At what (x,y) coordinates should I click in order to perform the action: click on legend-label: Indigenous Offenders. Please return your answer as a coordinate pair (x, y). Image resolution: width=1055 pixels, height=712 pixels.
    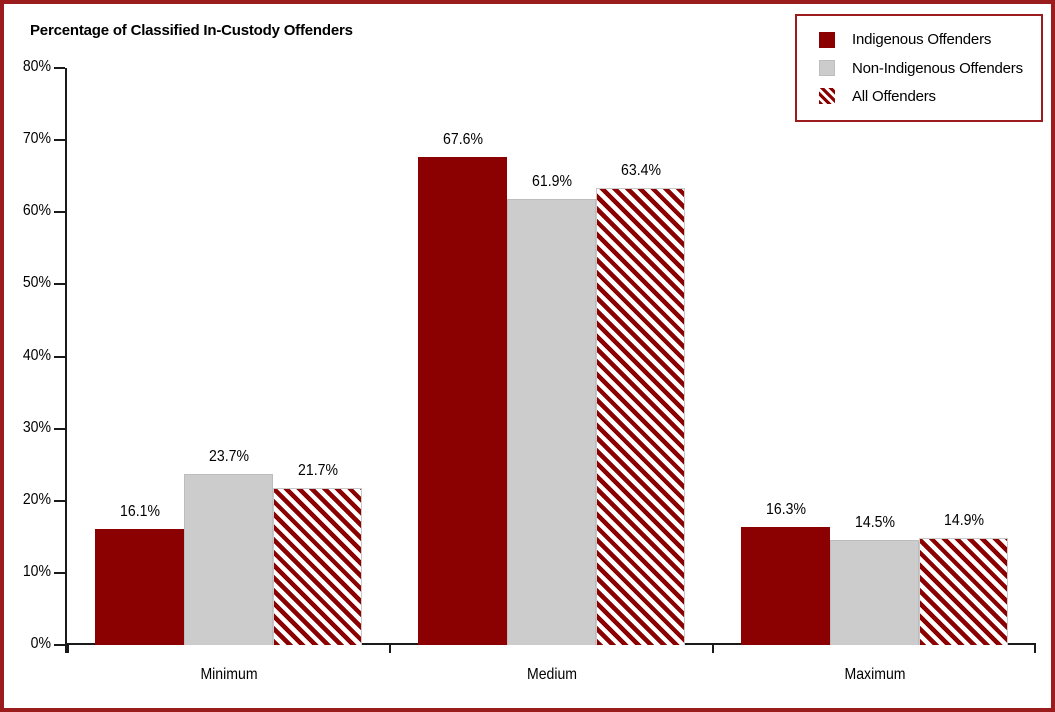
    Looking at the image, I should click on (922, 40).